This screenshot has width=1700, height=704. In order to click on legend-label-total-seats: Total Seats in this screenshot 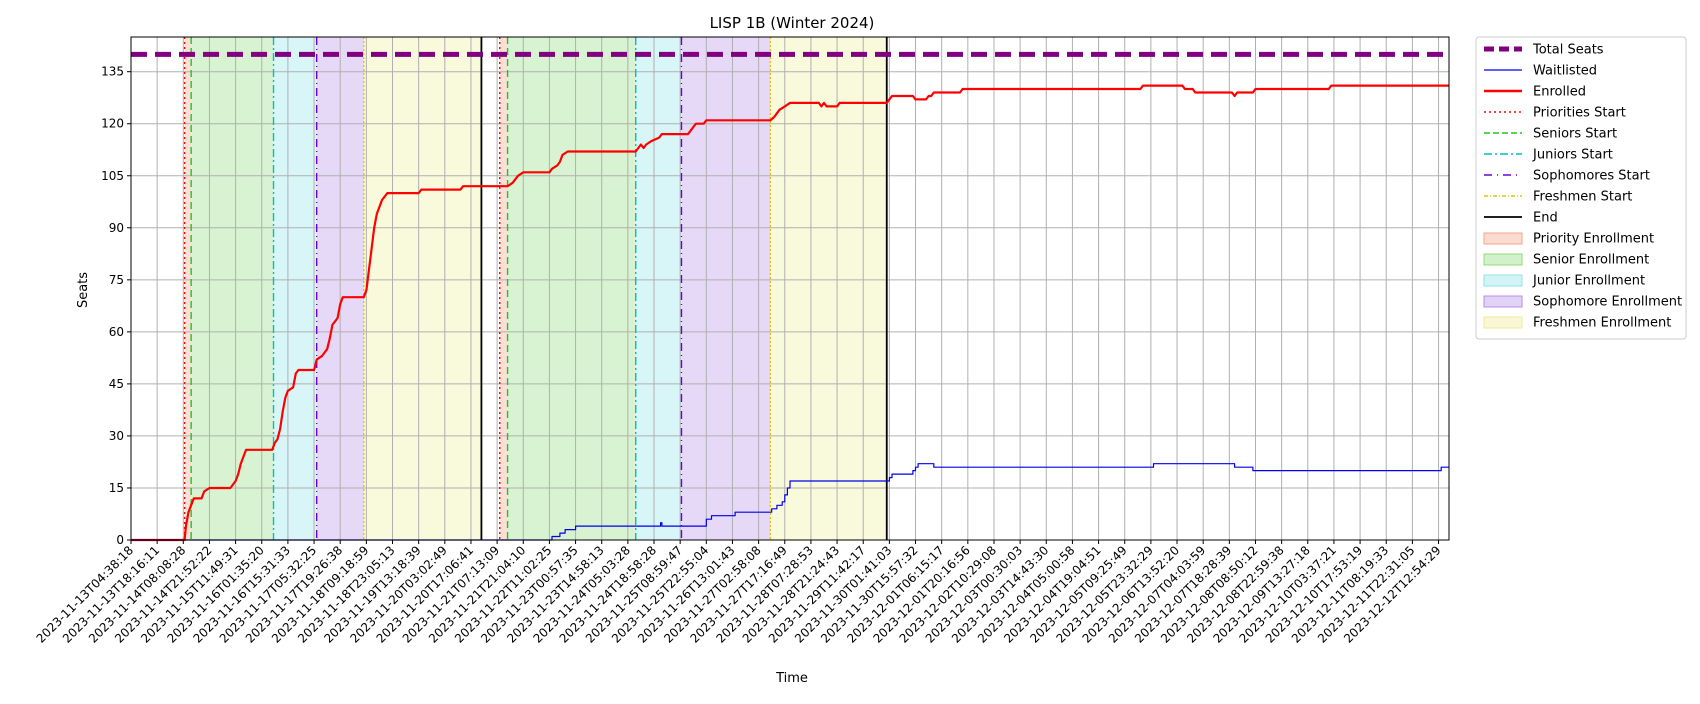, I will do `click(1568, 50)`.